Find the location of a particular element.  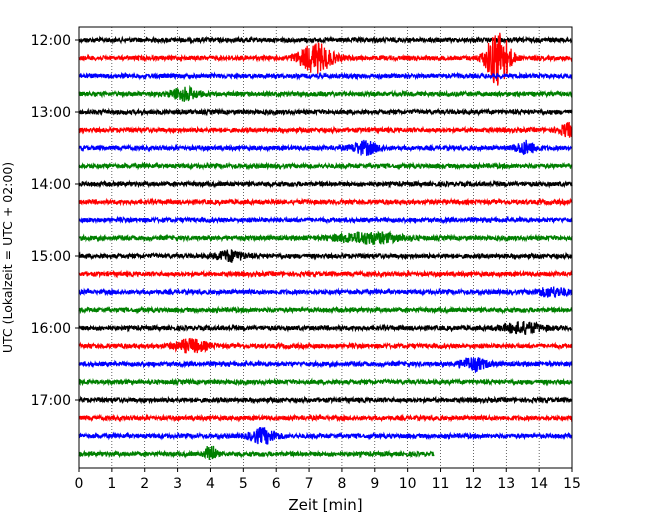

x-tick-label: 0 is located at coordinates (79, 484).